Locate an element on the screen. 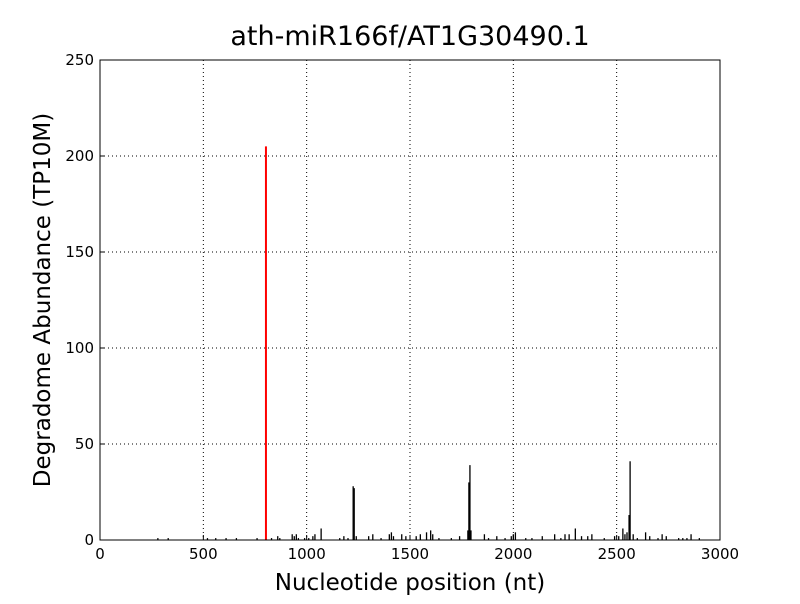  y-tick-label: 0 is located at coordinates (89, 540).